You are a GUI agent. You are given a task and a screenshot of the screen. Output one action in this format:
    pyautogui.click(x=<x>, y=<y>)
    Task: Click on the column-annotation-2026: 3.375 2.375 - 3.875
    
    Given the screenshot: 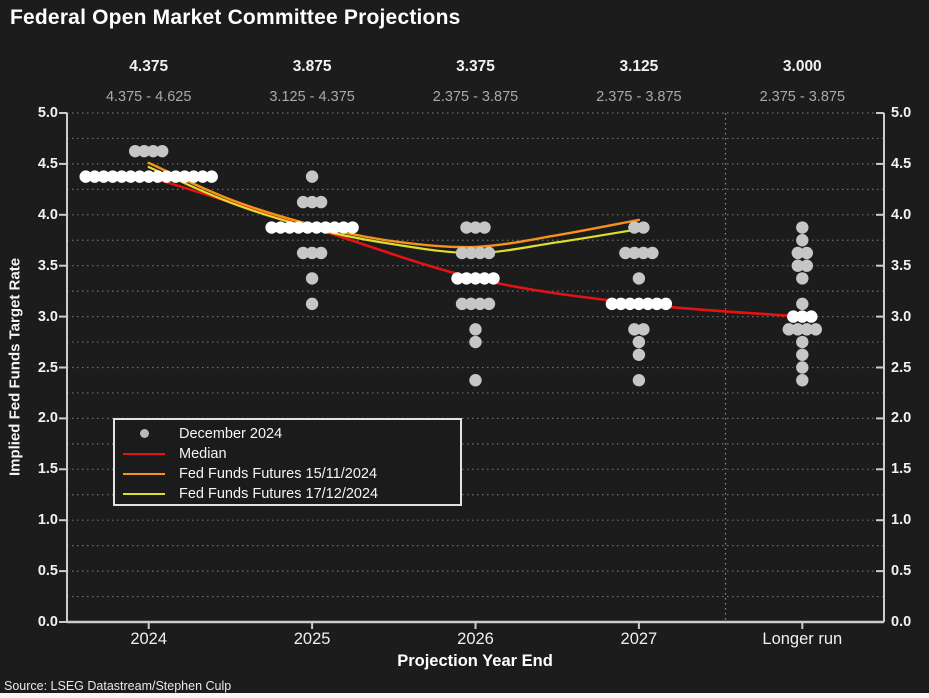 What is the action you would take?
    pyautogui.click(x=475, y=81)
    